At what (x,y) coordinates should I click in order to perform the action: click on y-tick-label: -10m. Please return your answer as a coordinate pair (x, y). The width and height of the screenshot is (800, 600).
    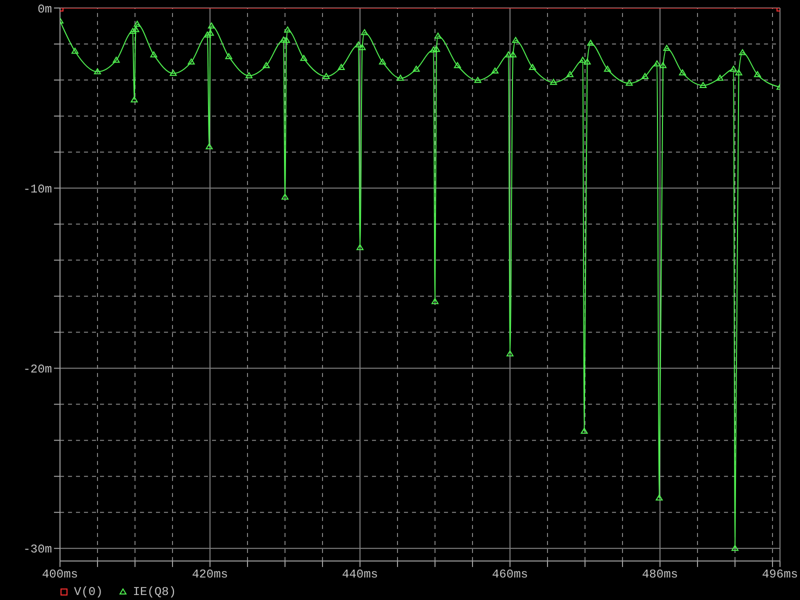
    Looking at the image, I should click on (37, 189).